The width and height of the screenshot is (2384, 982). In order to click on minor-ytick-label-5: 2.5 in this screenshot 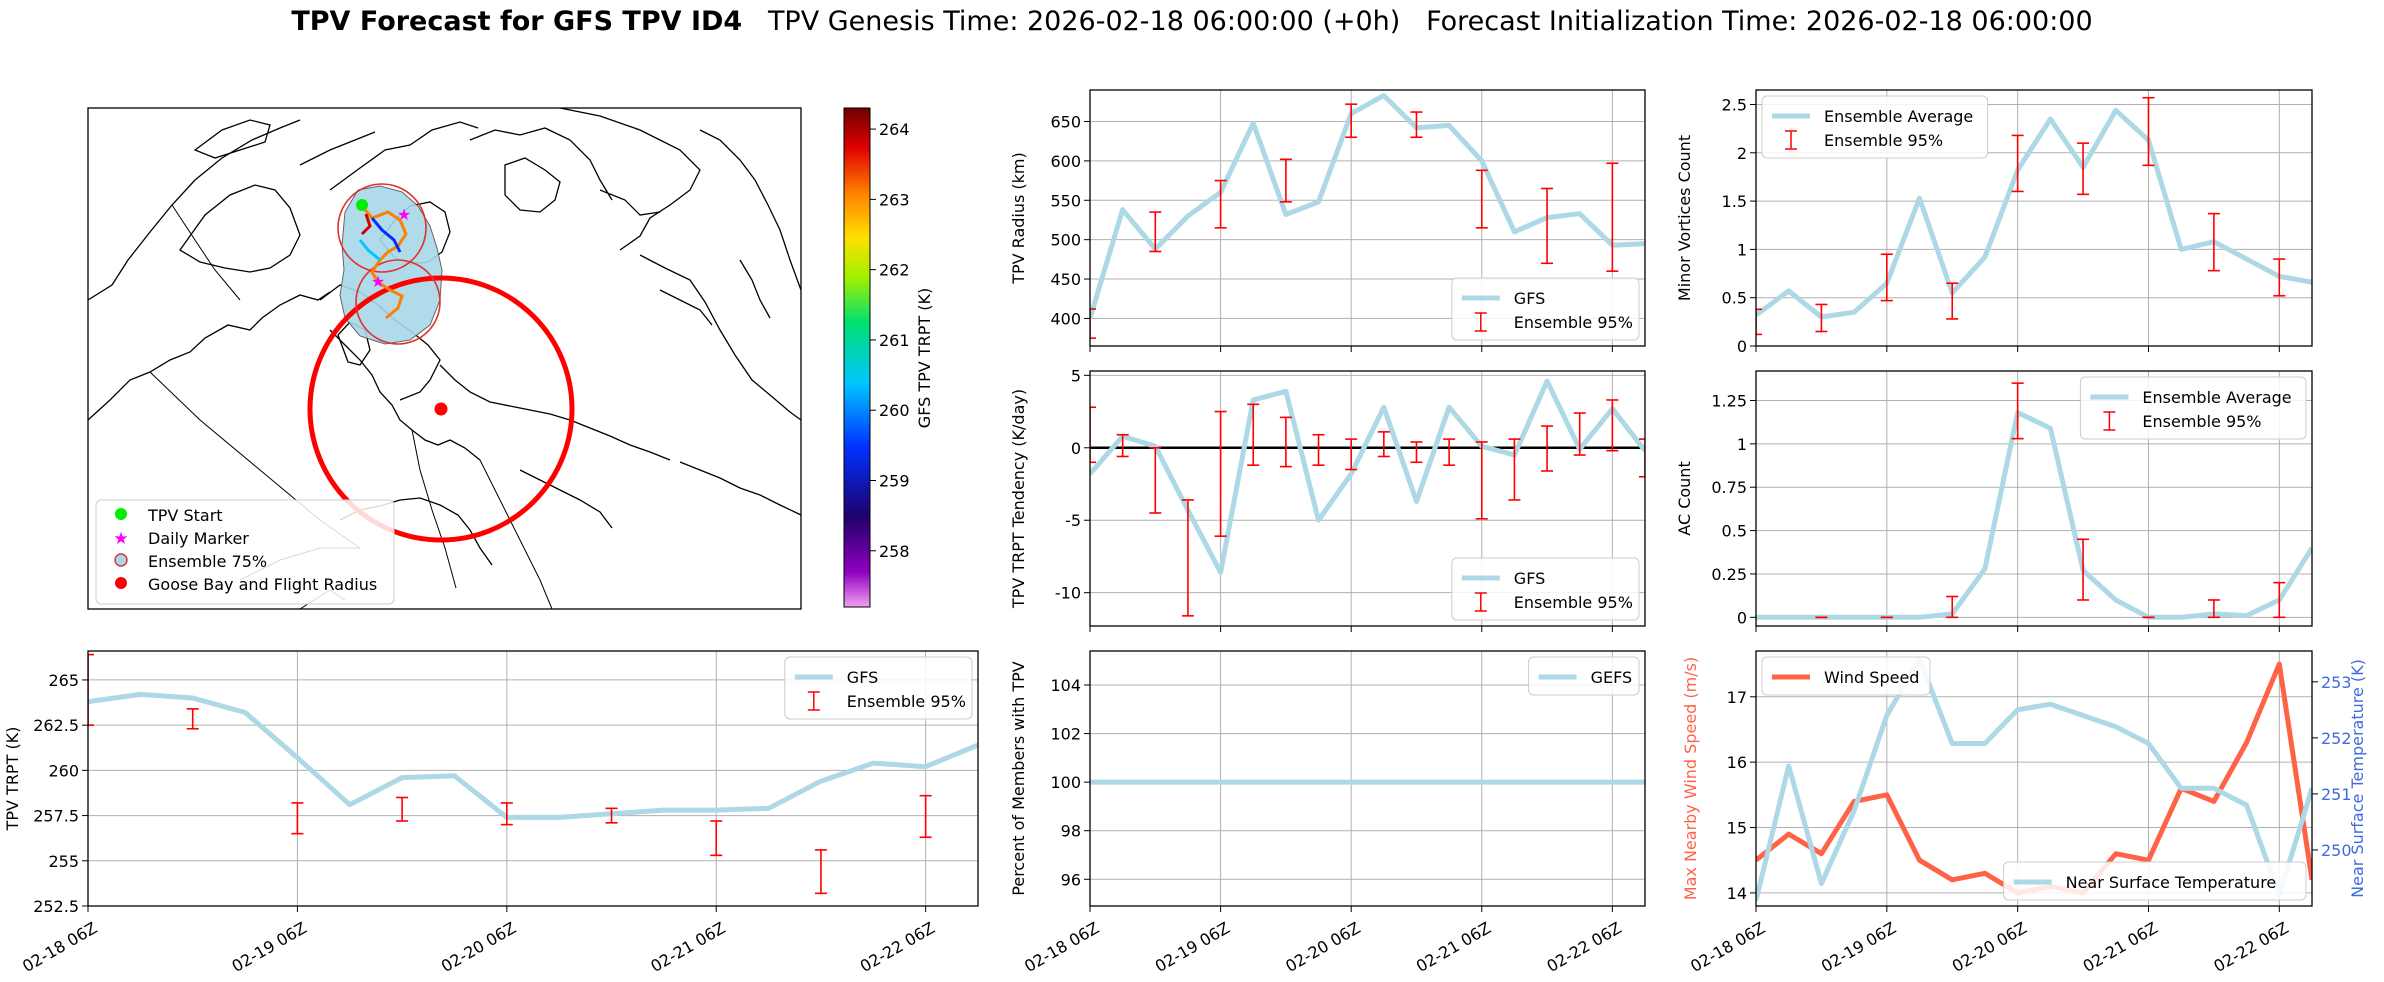, I will do `click(1734, 104)`.